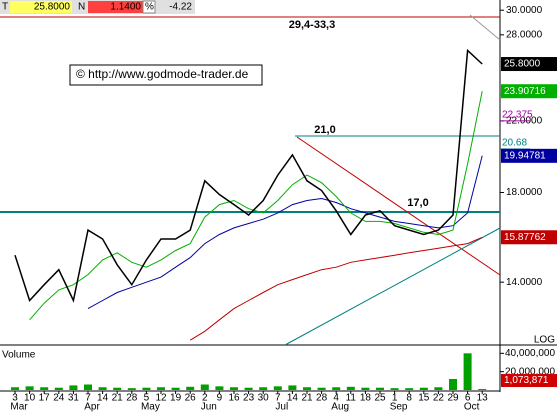  What do you see at coordinates (180, 7) in the screenshot?
I see `pct-change: -4.22` at bounding box center [180, 7].